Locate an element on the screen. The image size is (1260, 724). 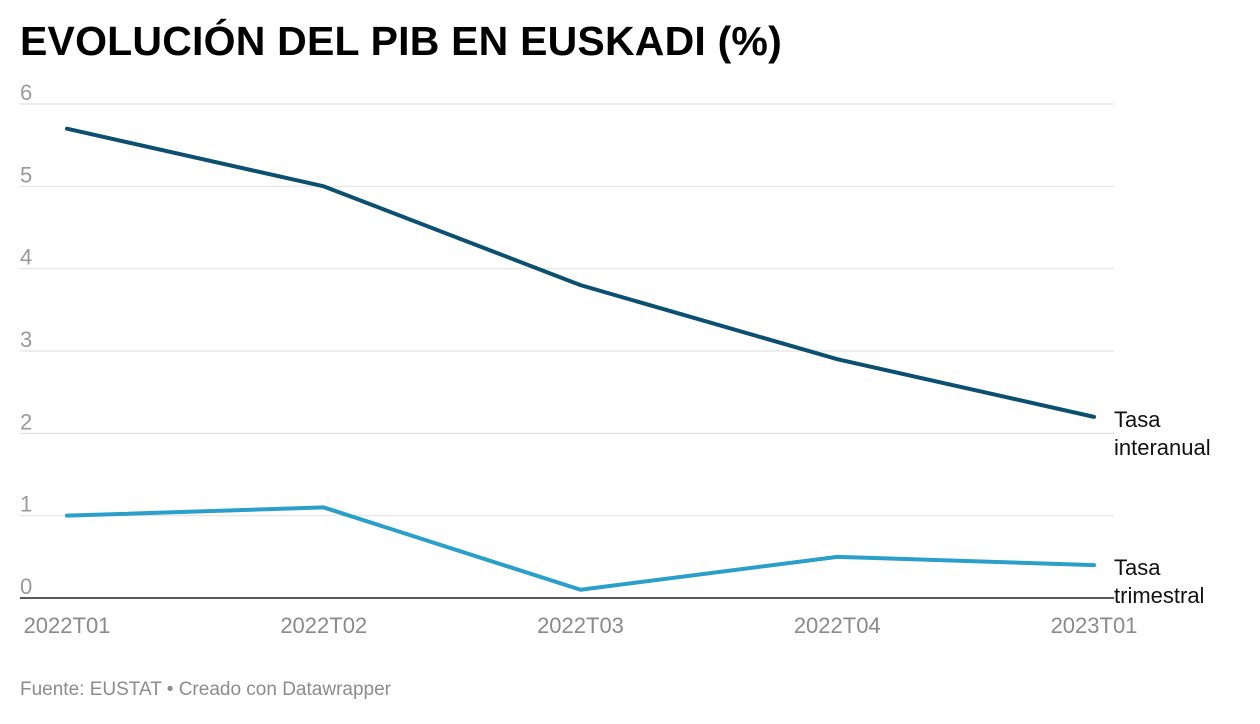
x-axis-ticks: 2022T01 2022T02 2022T03 2022T04 2023T01 is located at coordinates (581, 625).